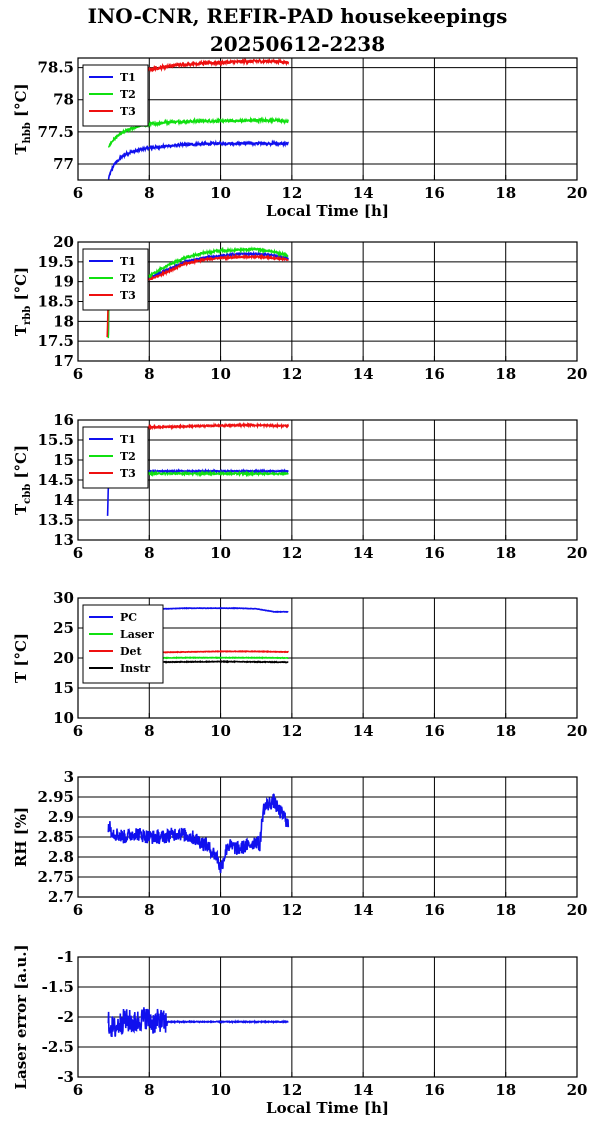  Describe the element at coordinates (22, 480) in the screenshot. I see `y-axis-label: Tcbb [°C]` at that location.